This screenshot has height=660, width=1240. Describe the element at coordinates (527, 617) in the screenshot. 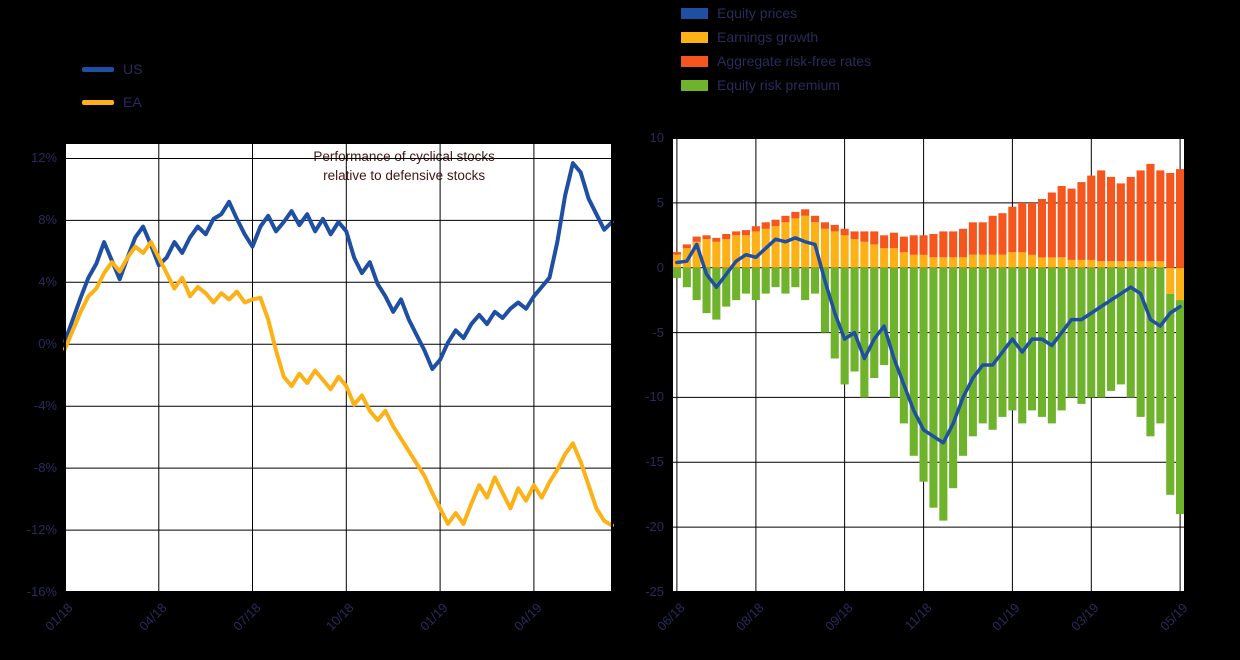

I see `left-x-tick-label: 04/19` at that location.